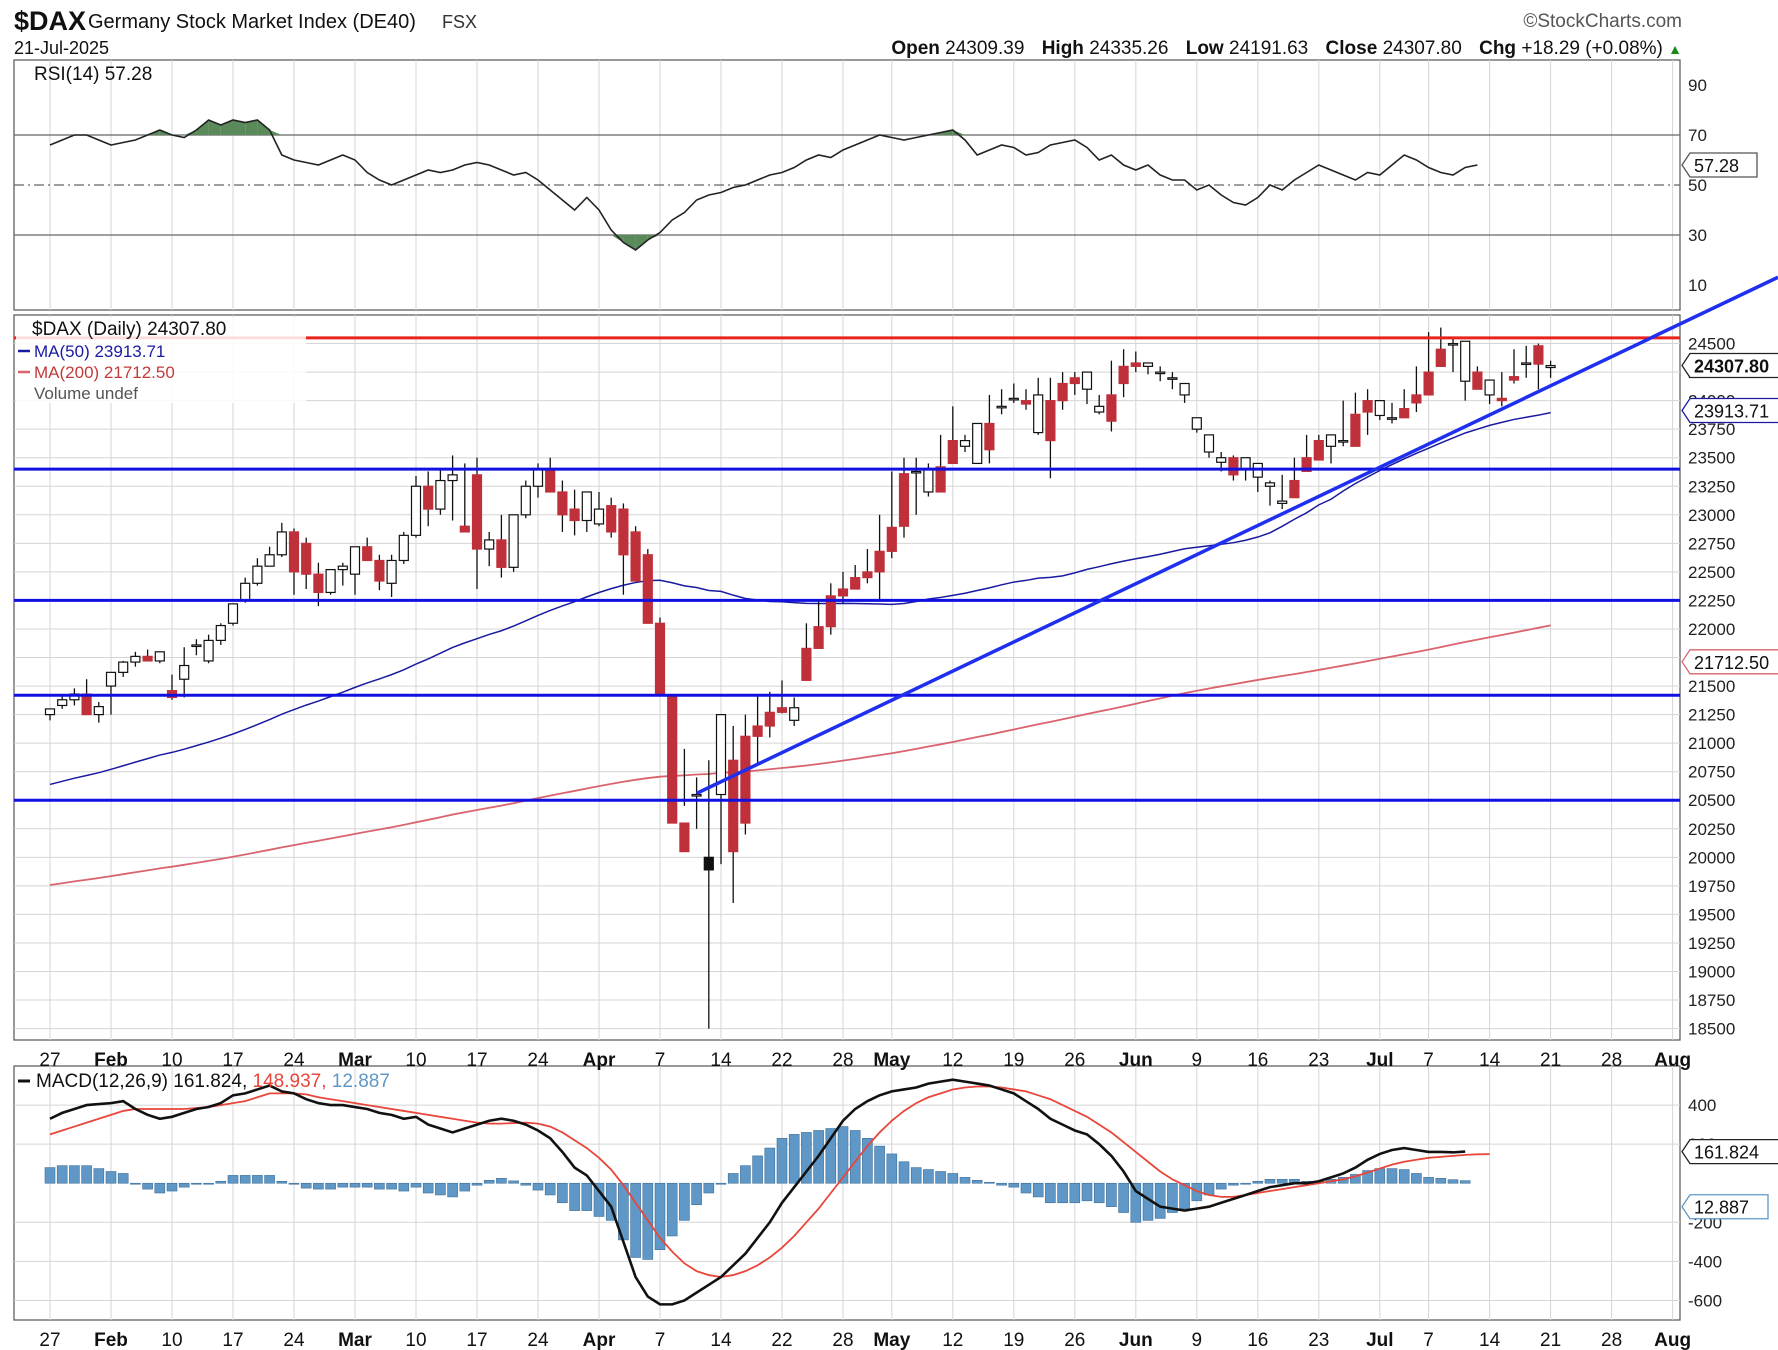  Describe the element at coordinates (1672, 1060) in the screenshot. I see `date-tick-label: Aug` at that location.